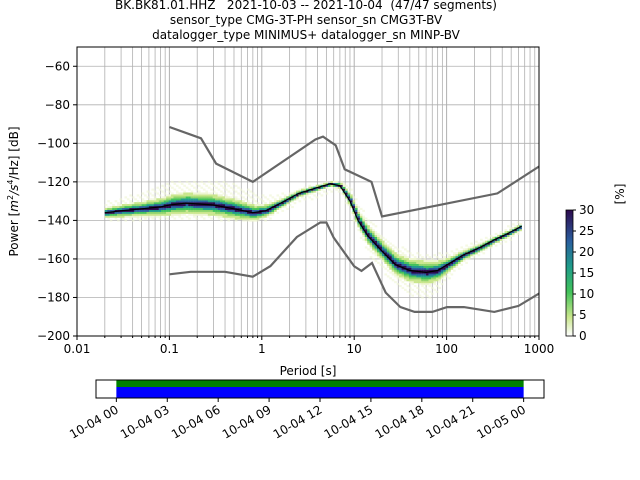 The image size is (640, 480). I want to click on x-tick-label: 0.1, so click(169, 349).